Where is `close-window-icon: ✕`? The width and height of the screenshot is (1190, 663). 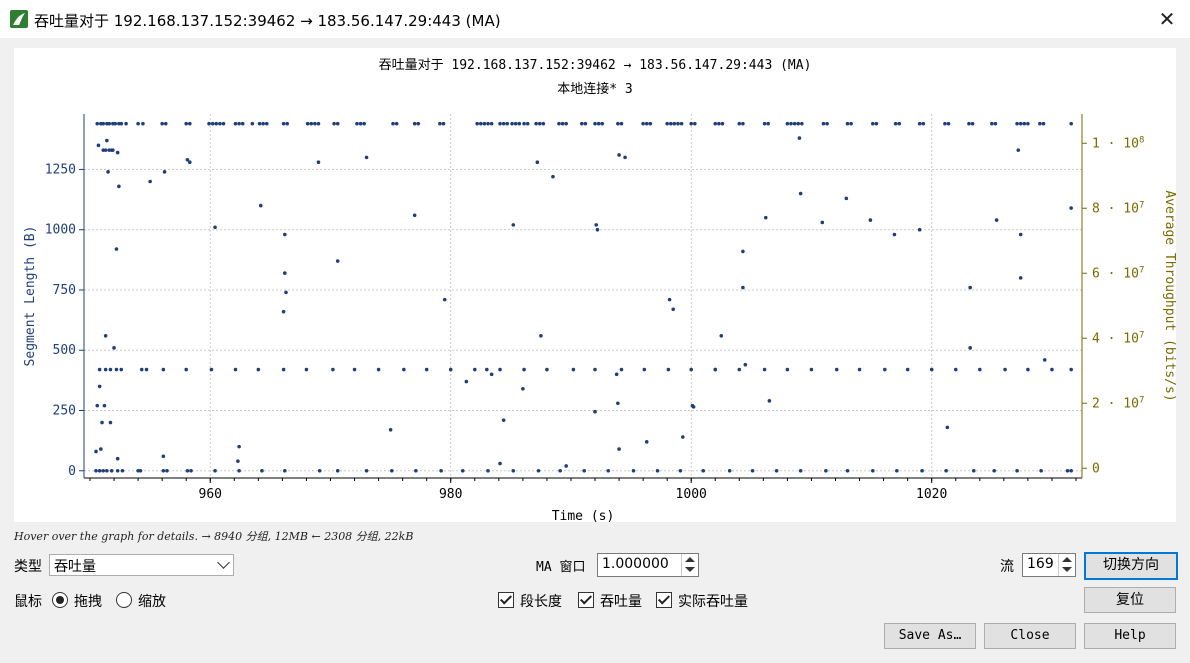 close-window-icon: ✕ is located at coordinates (1167, 19).